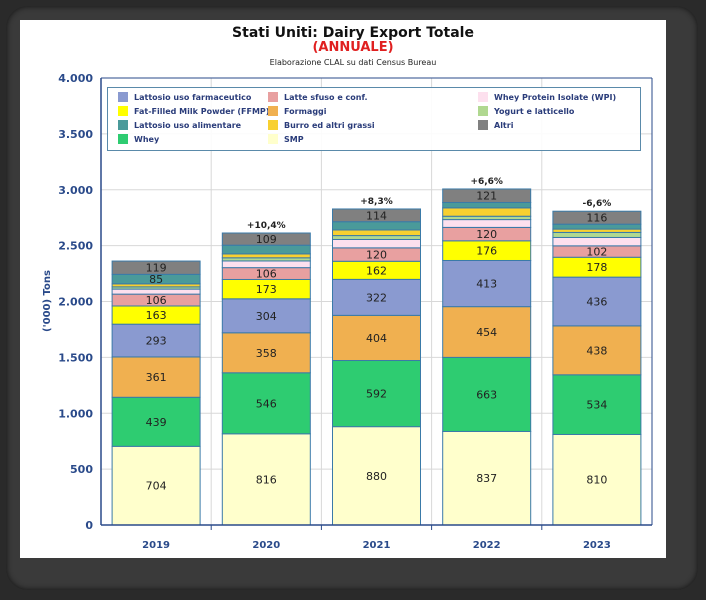 This screenshot has width=706, height=600. I want to click on data-label: 119, so click(156, 268).